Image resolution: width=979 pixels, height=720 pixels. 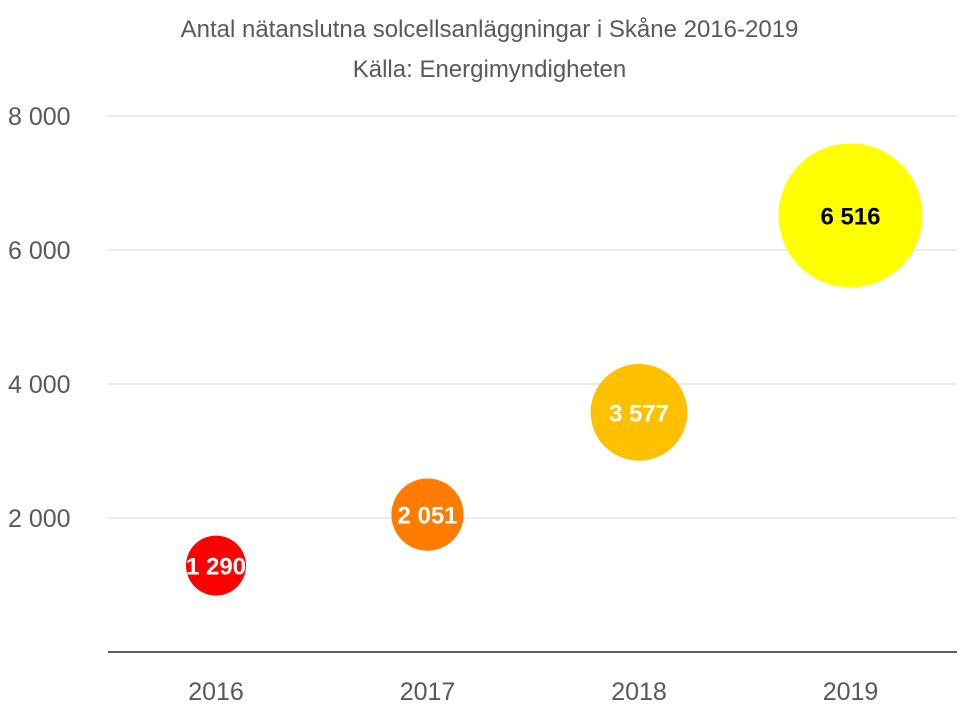 I want to click on x-tick-label: 2019, so click(x=851, y=692).